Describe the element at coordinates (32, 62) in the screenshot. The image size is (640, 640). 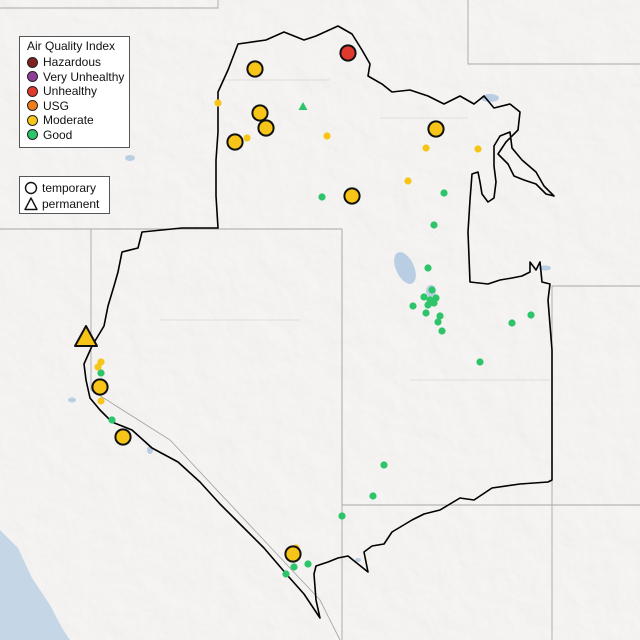
I see `hazardous-swatch` at that location.